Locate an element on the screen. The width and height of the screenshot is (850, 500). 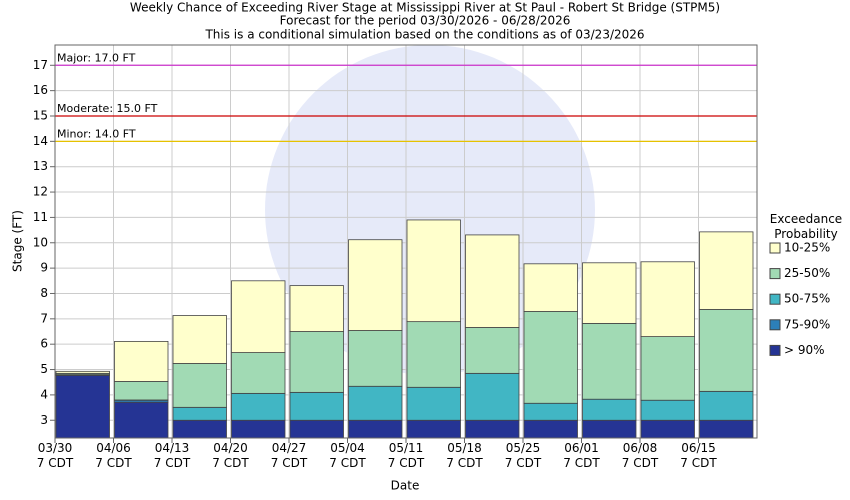
x-tick-label: 05/04 7 CDT is located at coordinates (347, 455).